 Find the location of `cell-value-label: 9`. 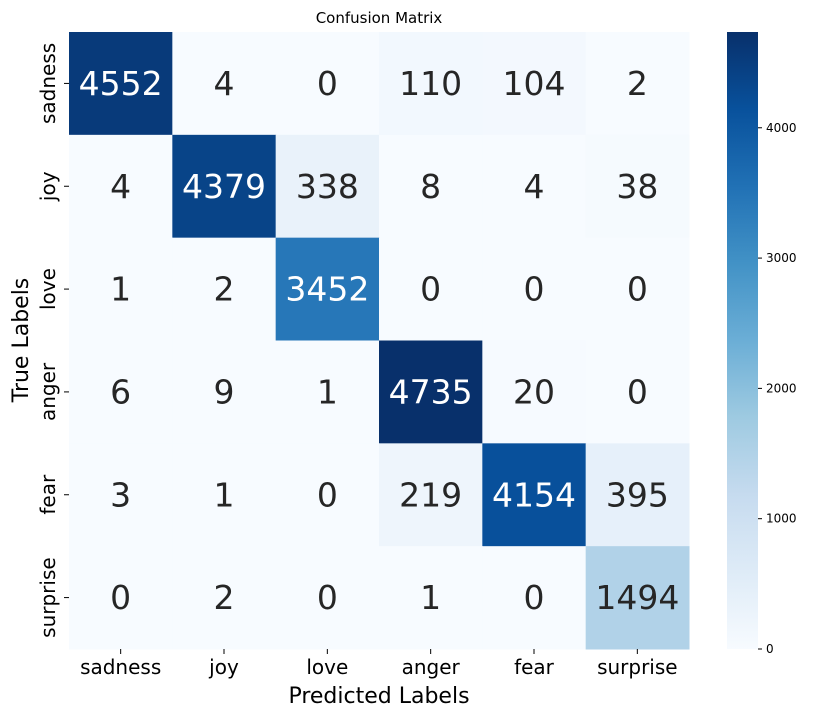

cell-value-label: 9 is located at coordinates (224, 391).